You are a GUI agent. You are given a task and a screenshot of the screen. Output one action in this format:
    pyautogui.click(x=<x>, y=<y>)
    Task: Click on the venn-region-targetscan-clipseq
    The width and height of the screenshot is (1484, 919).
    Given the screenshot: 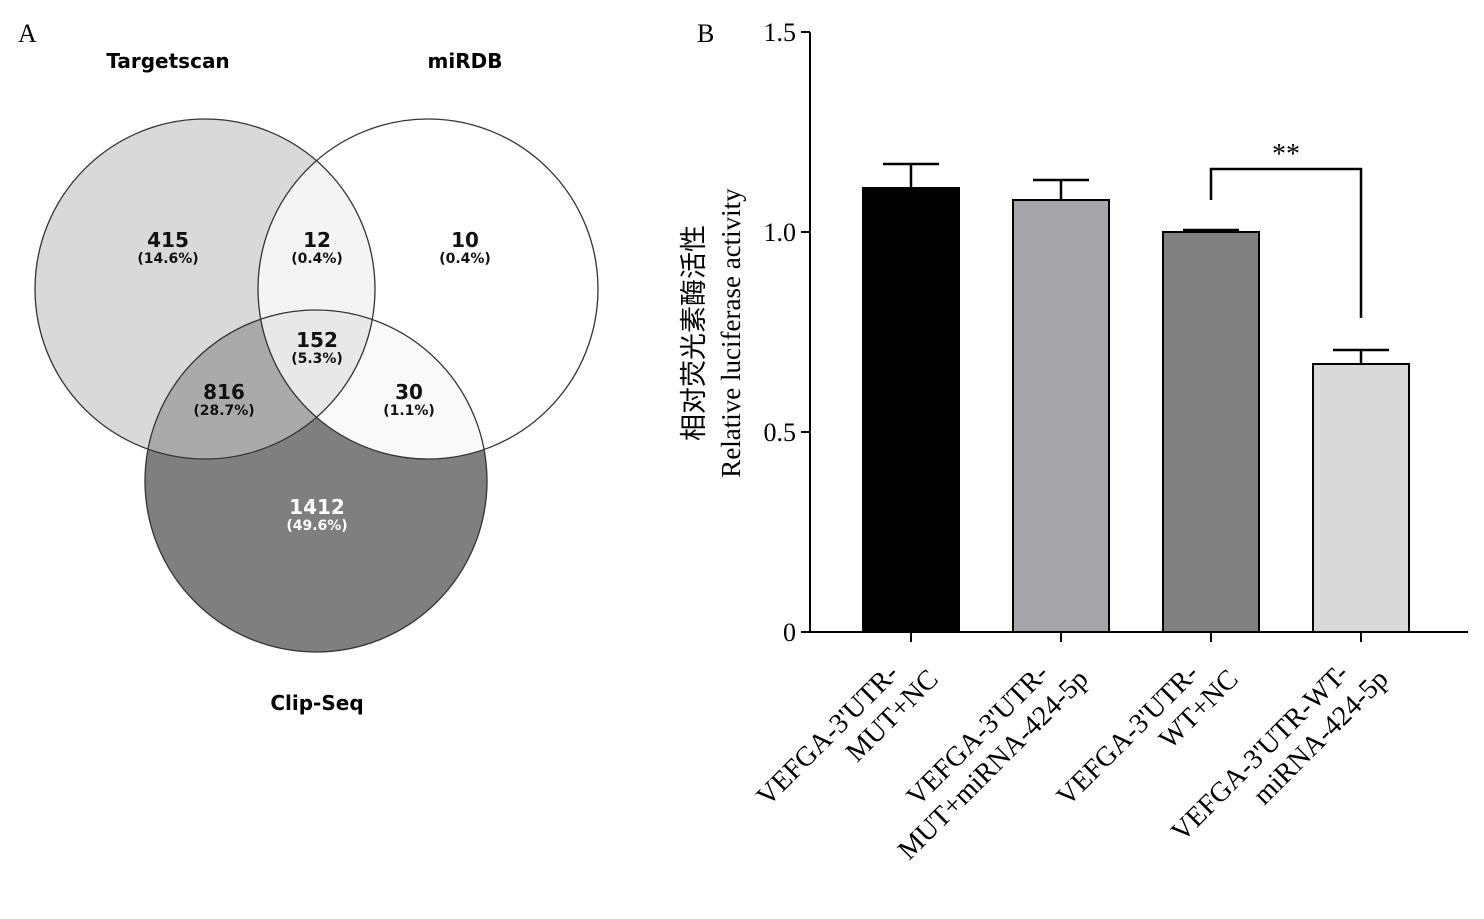 What is the action you would take?
    pyautogui.click(x=260, y=384)
    